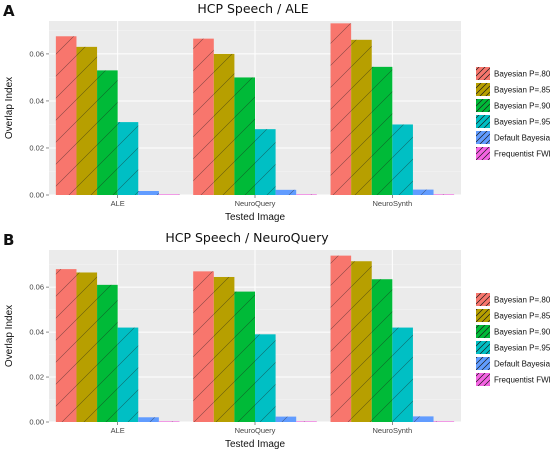  Describe the element at coordinates (9, 11) in the screenshot. I see `panel-label: A` at that location.